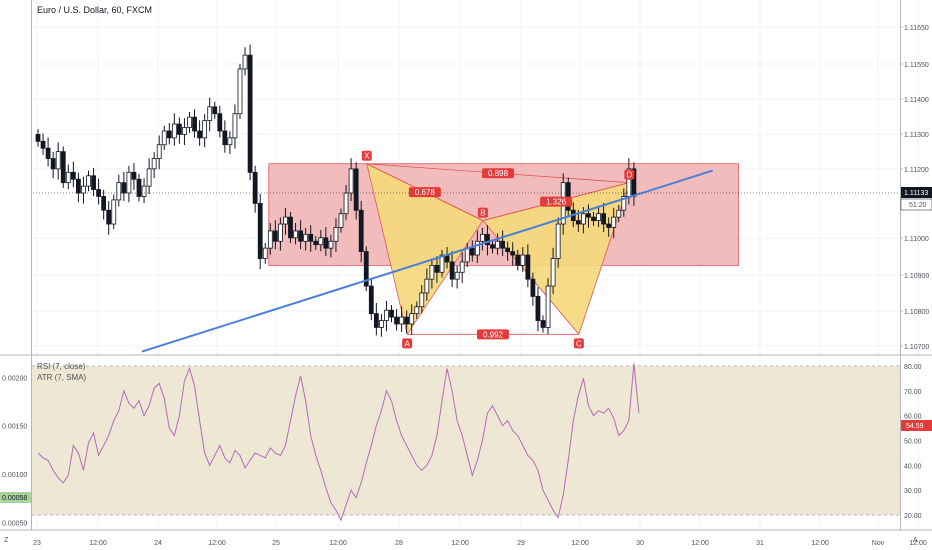 This screenshot has width=932, height=550. Describe the element at coordinates (915, 540) in the screenshot. I see `auto-scale-icon: A` at that location.